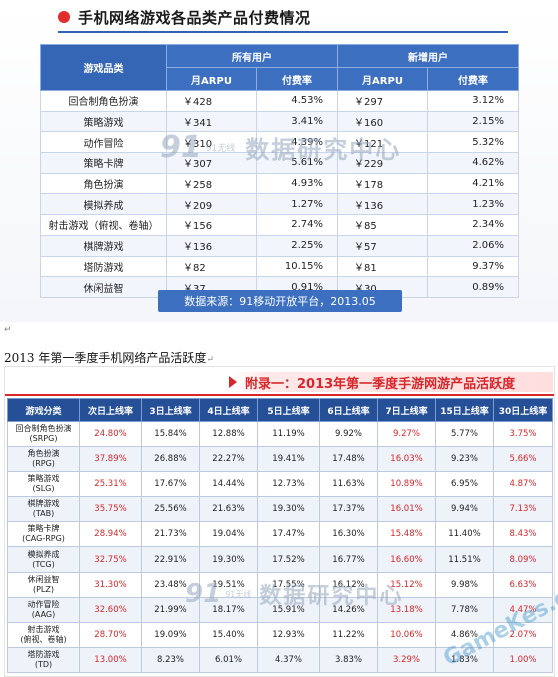 This screenshot has height=677, width=558. What do you see at coordinates (406, 559) in the screenshot?
I see `activity-rate-cell: 16.60%` at bounding box center [406, 559].